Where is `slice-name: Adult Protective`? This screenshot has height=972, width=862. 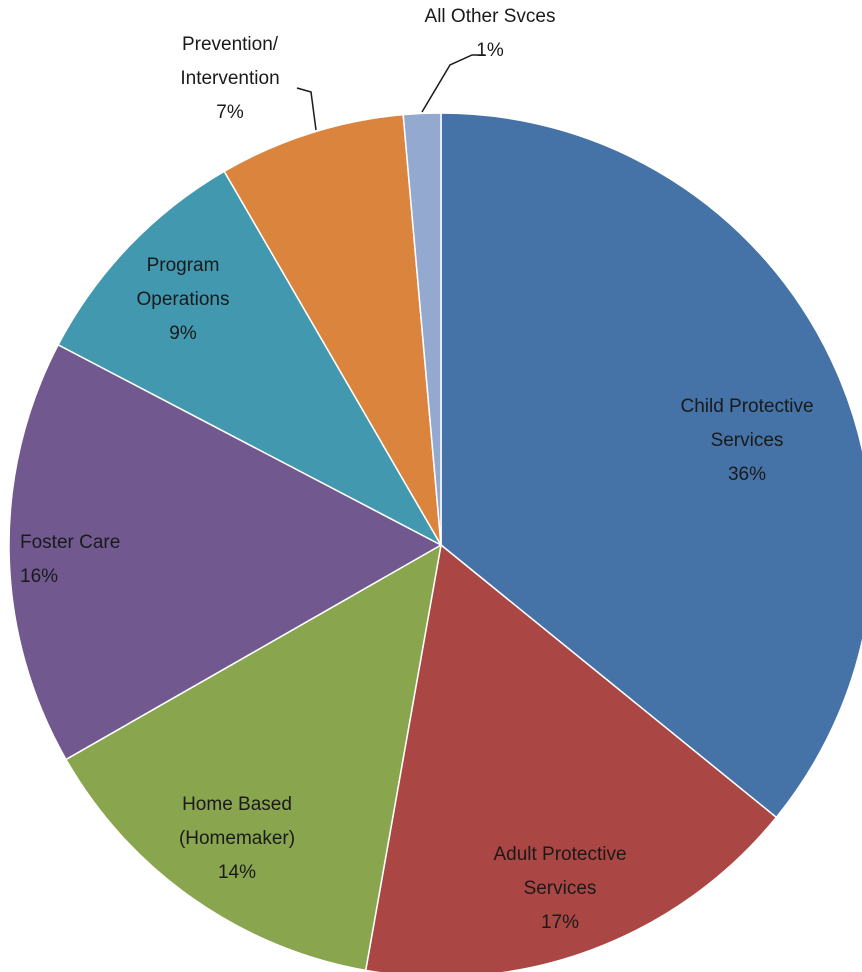 slice-name: Adult Protective is located at coordinates (559, 854).